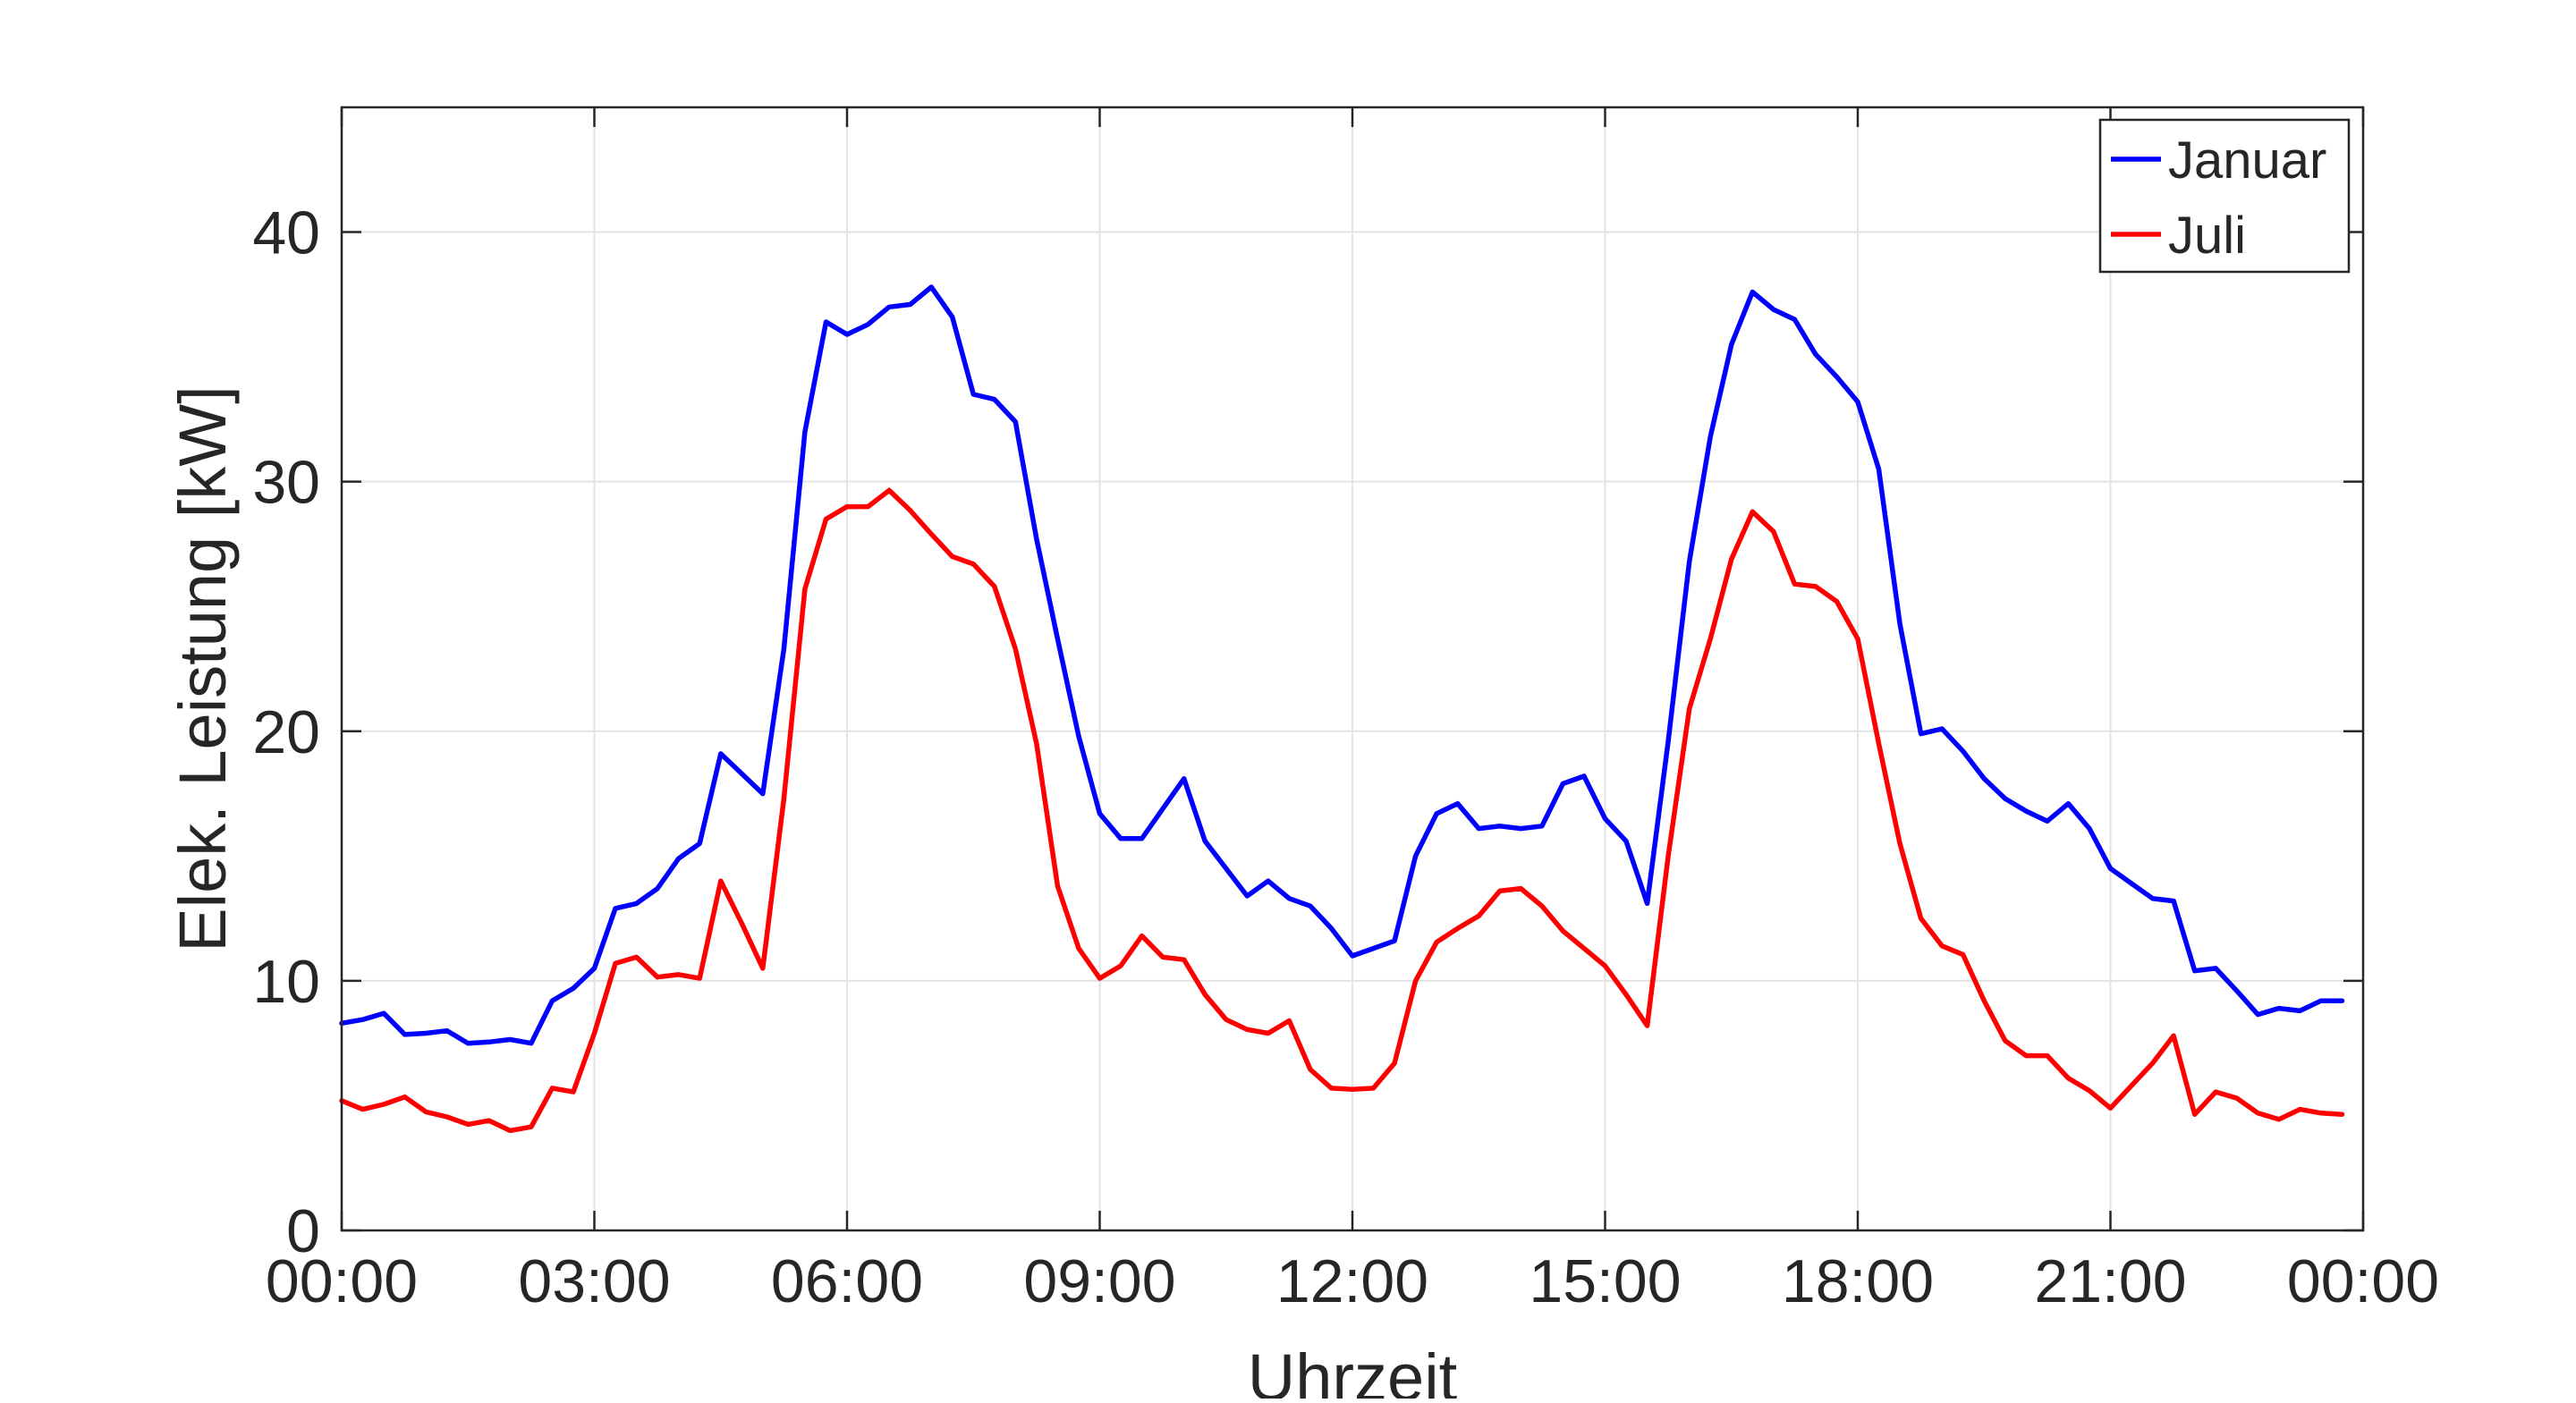 The height and width of the screenshot is (1403, 2576). I want to click on x-axis-label: Uhrzeit, so click(1353, 1369).